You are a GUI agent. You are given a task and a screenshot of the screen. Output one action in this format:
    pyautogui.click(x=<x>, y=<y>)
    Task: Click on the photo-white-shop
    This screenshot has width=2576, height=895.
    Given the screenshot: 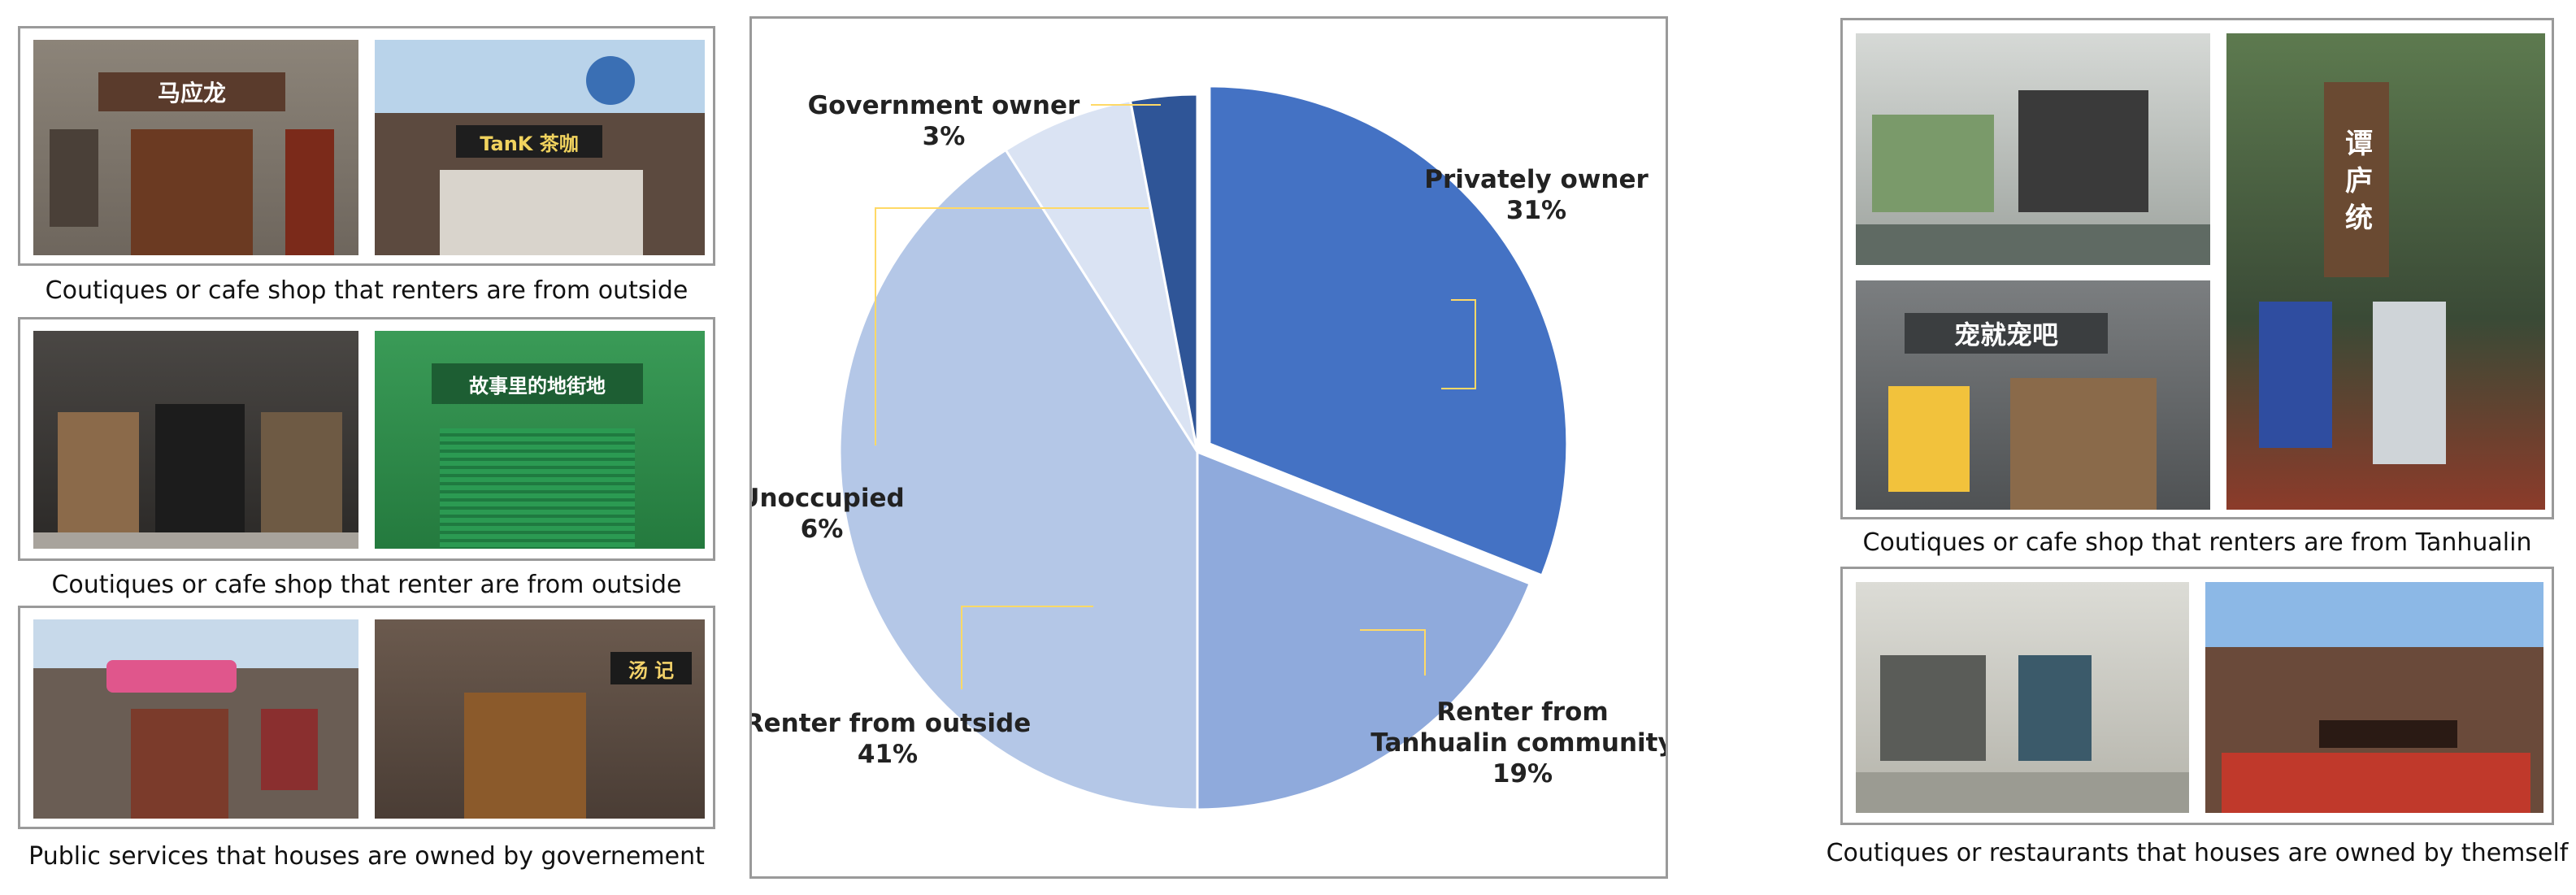 What is the action you would take?
    pyautogui.click(x=2033, y=149)
    